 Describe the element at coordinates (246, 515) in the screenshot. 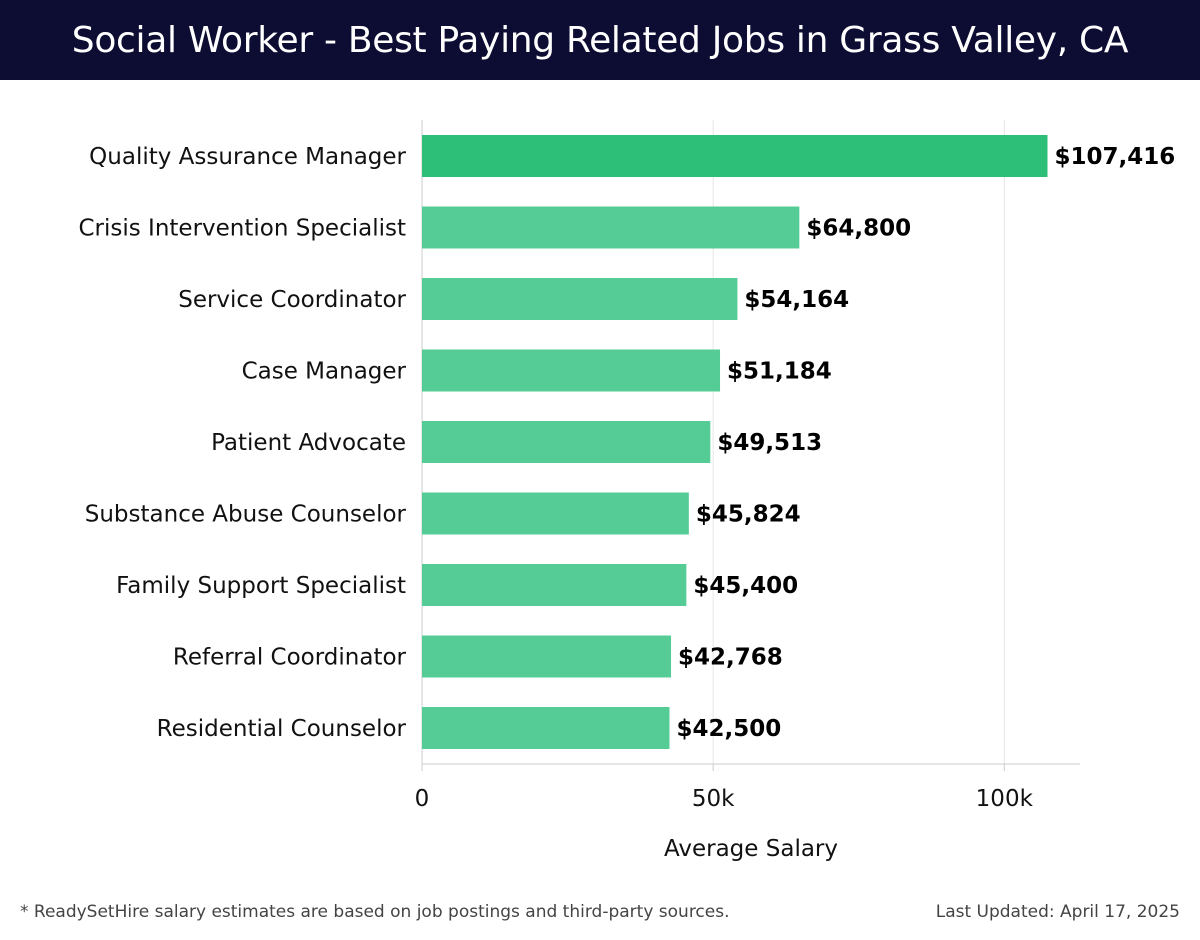

I see `category-label: Substance Abuse Counselor` at that location.